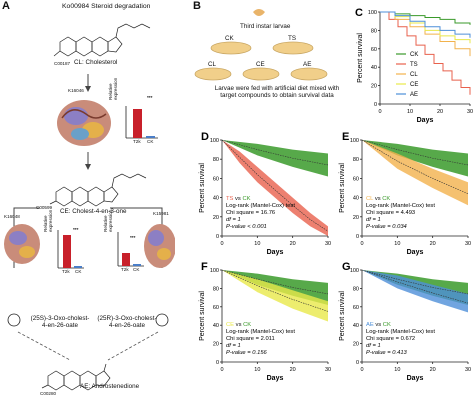 The image size is (474, 402). What do you see at coordinates (229, 38) in the screenshot?
I see `dish-ck-label: CK` at bounding box center [229, 38].